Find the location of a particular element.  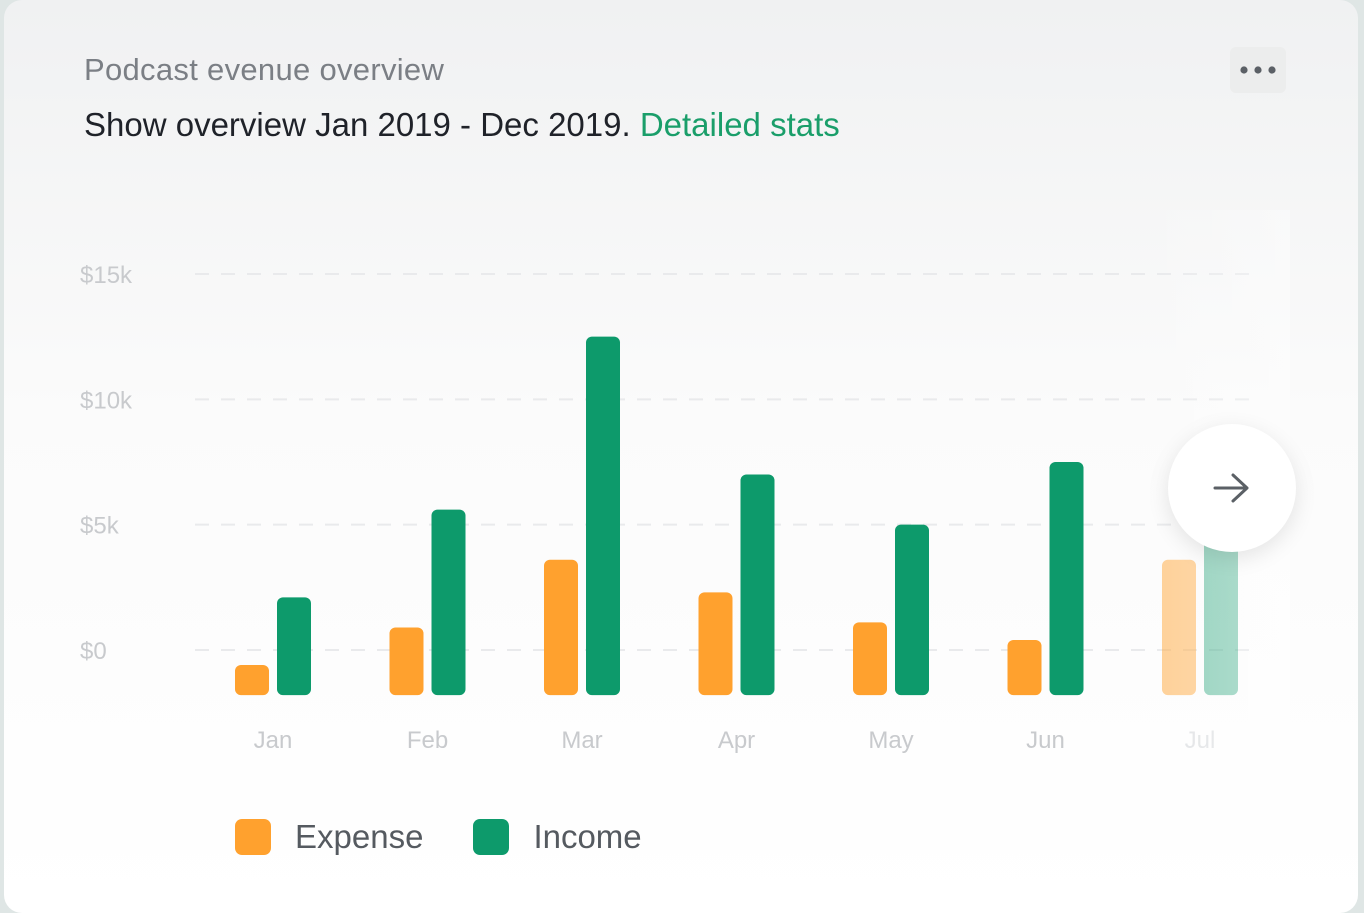

y-tick-label: $5k is located at coordinates (100, 526).